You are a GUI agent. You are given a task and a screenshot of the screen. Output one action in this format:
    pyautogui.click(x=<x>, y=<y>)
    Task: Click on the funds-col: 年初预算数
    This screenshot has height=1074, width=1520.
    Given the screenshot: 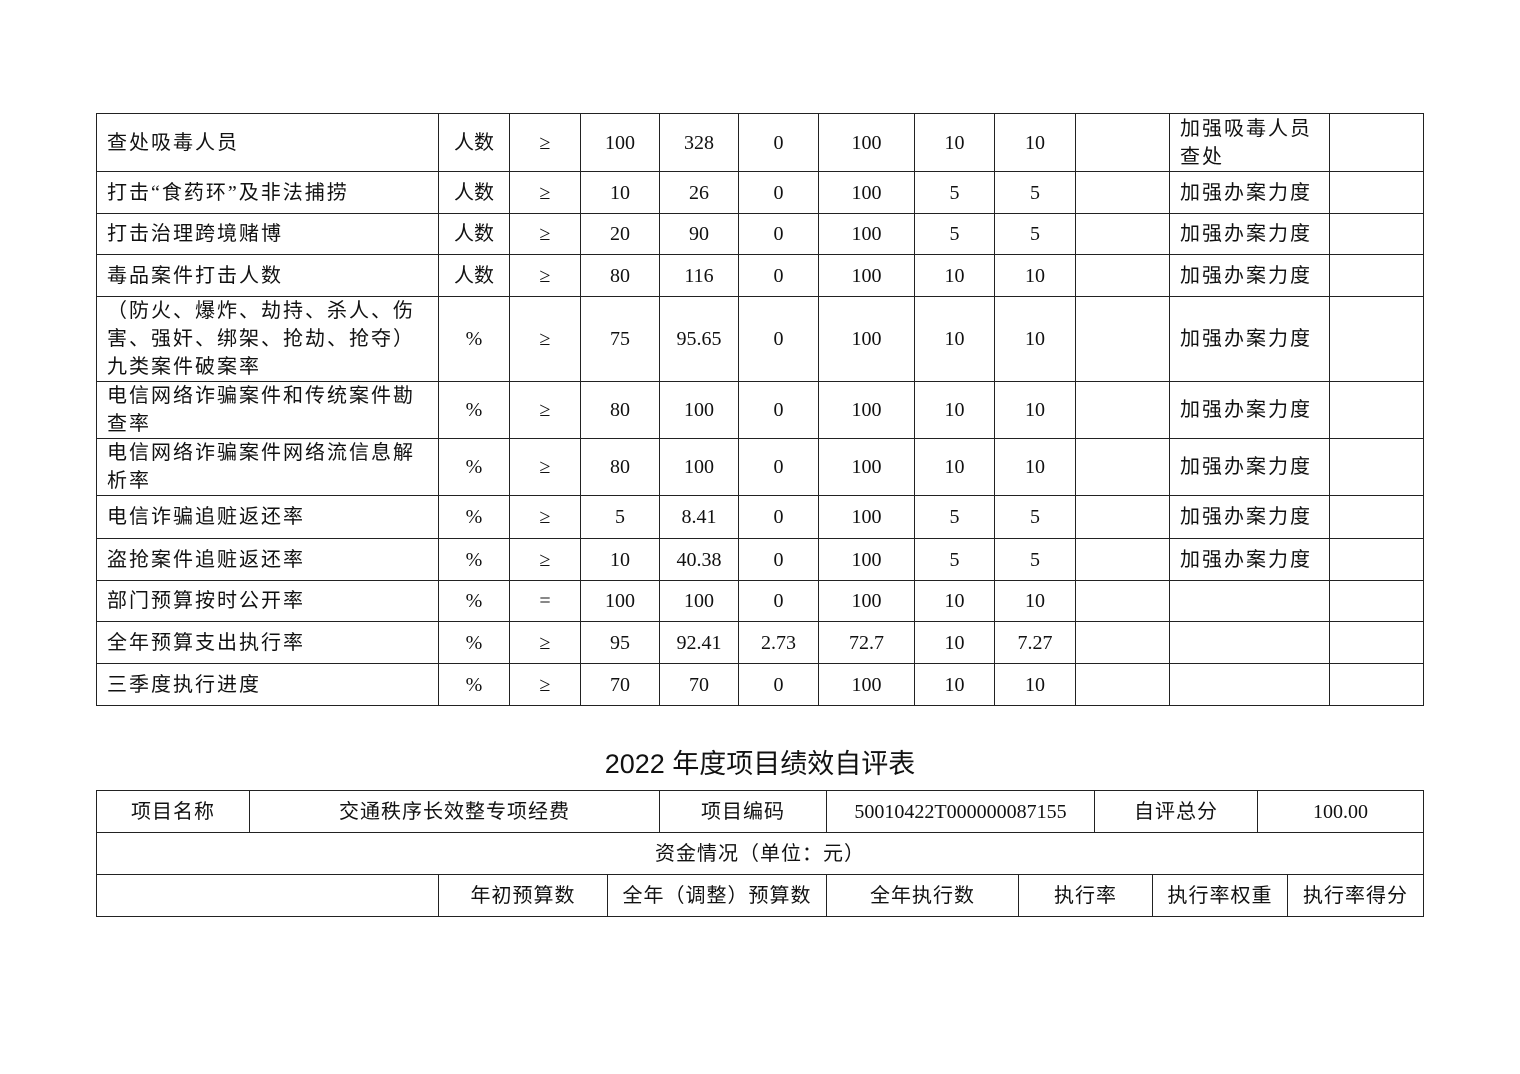 What is the action you would take?
    pyautogui.click(x=523, y=895)
    